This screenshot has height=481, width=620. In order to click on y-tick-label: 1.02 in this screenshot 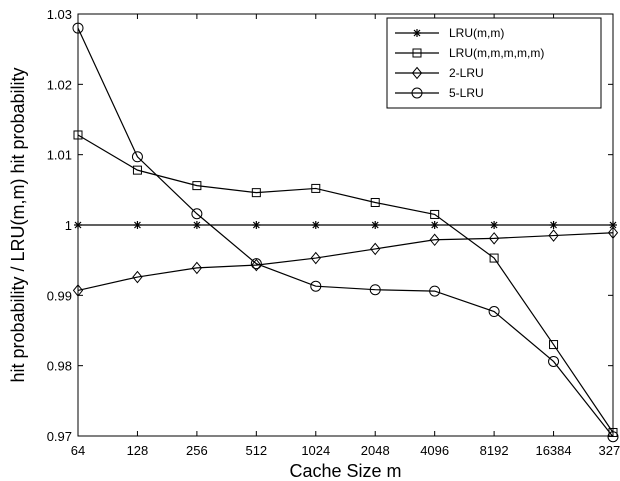, I will do `click(59, 84)`.